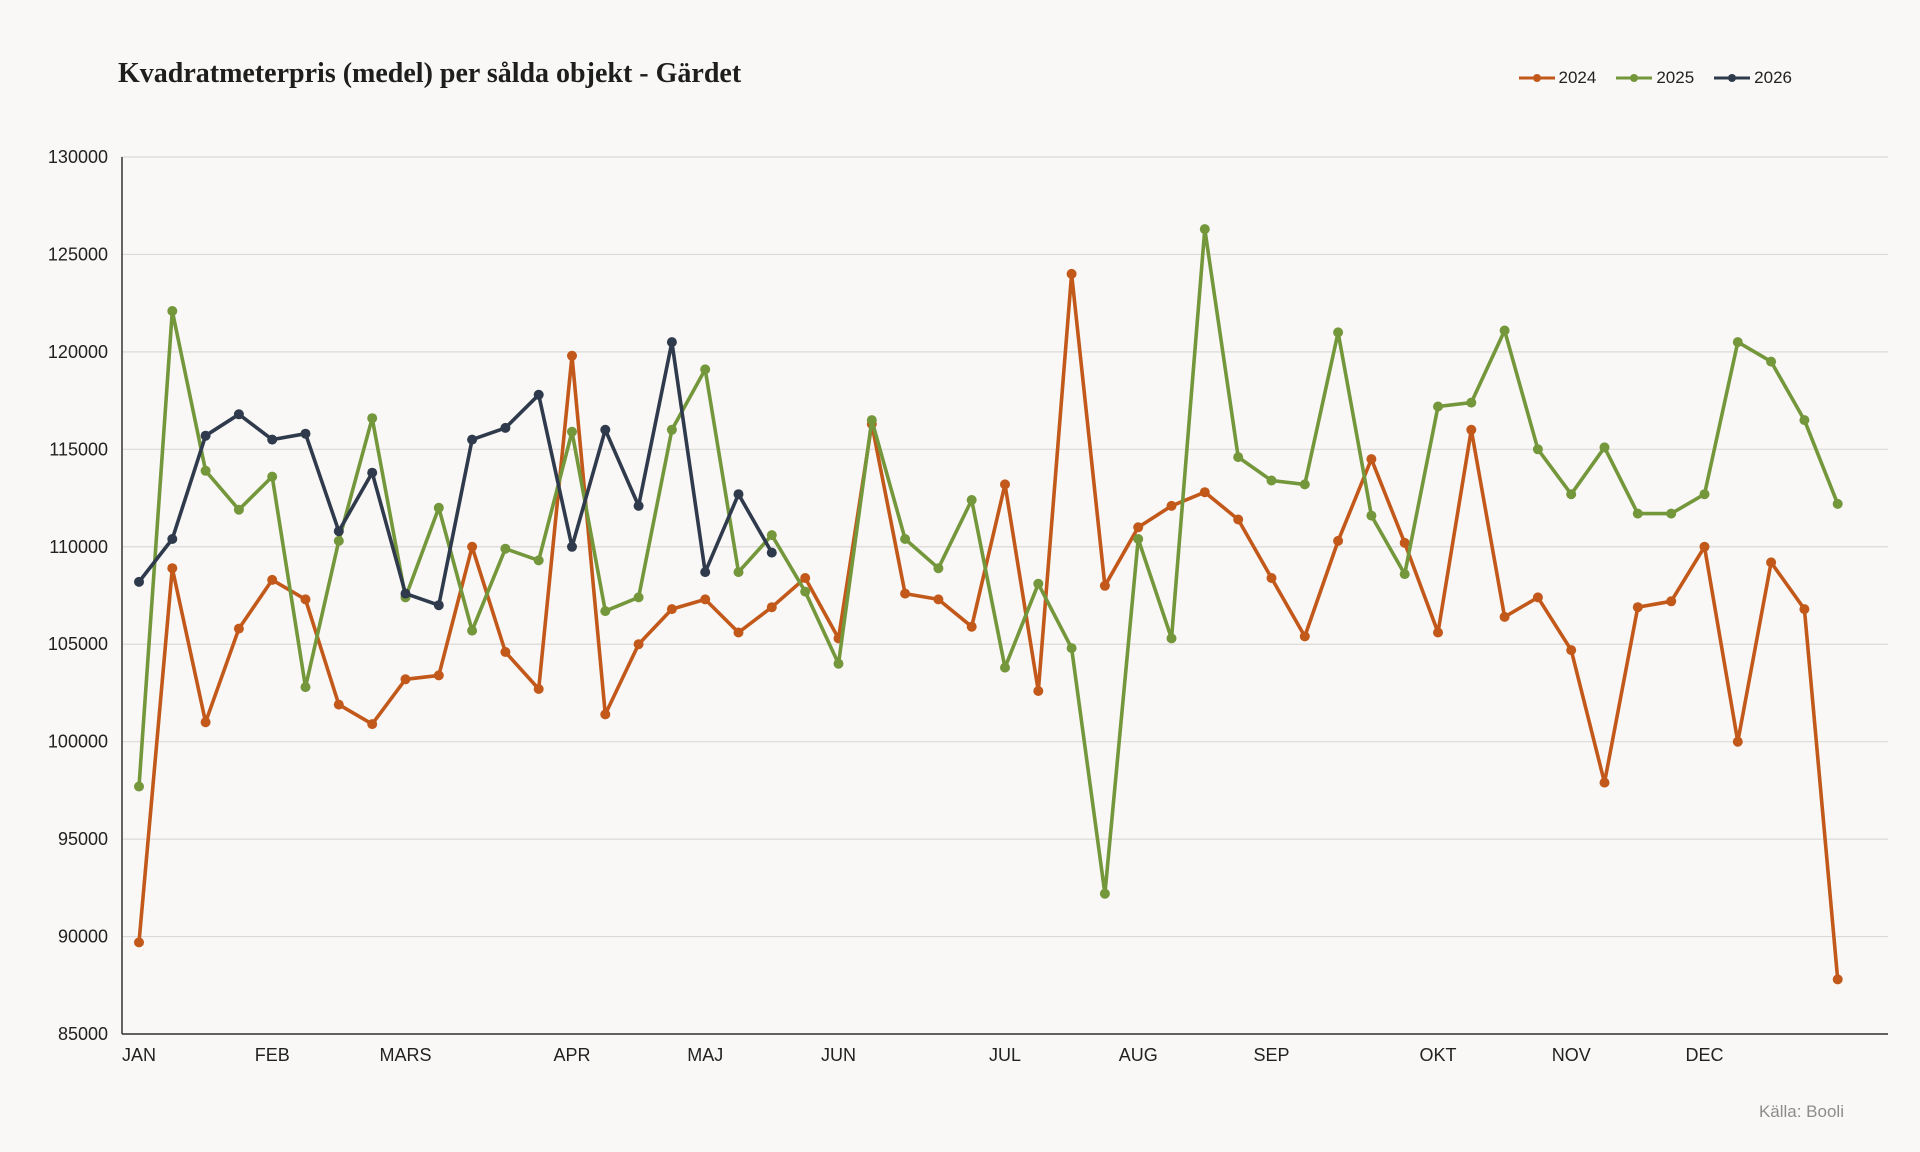 The image size is (1920, 1152). What do you see at coordinates (1571, 1055) in the screenshot?
I see `x-tick-label: NOV` at bounding box center [1571, 1055].